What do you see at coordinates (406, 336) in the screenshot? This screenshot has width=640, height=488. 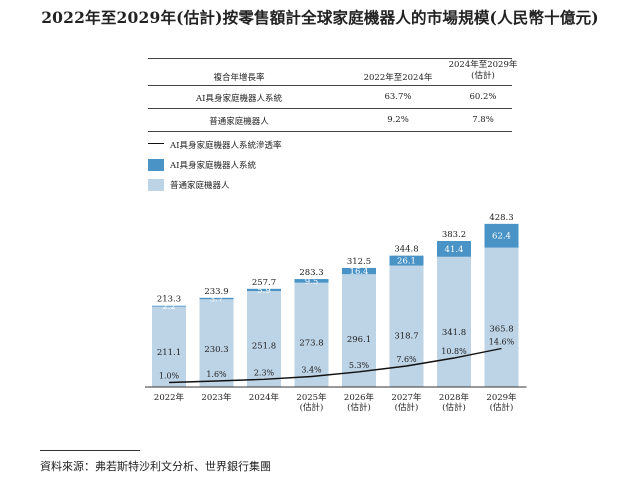 I see `label-normal: 318.7` at bounding box center [406, 336].